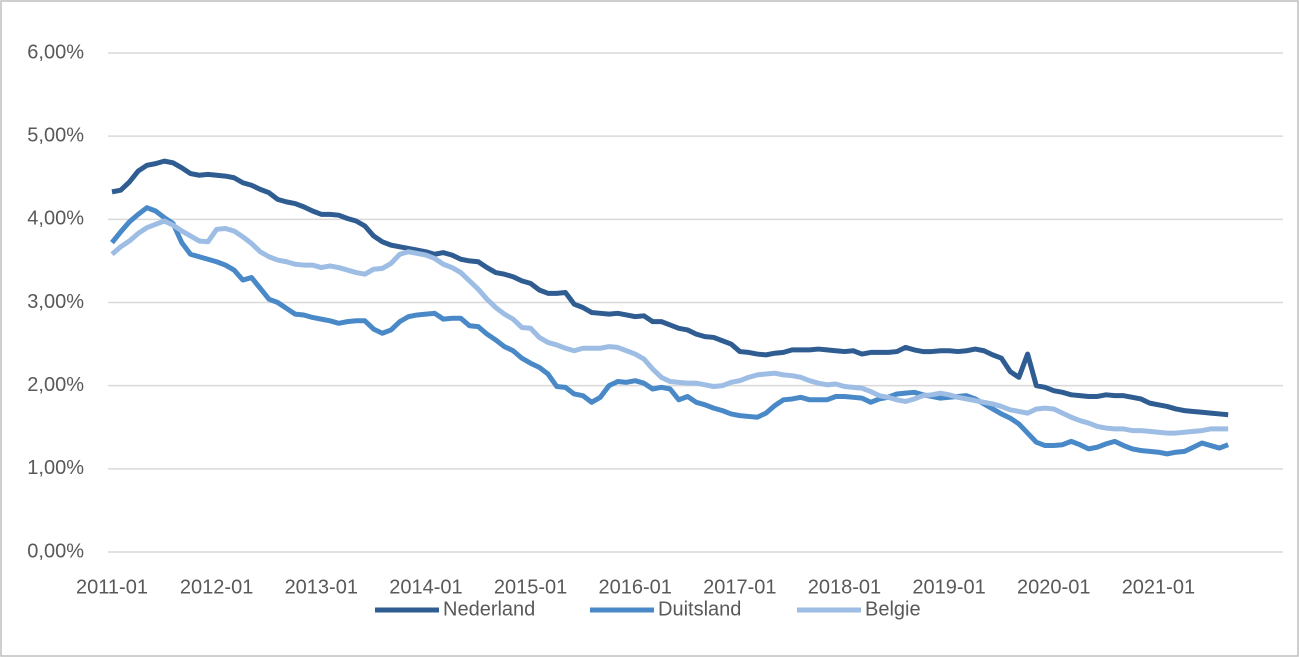 The height and width of the screenshot is (657, 1299). Describe the element at coordinates (893, 609) in the screenshot. I see `legend-label: Belgie` at that location.